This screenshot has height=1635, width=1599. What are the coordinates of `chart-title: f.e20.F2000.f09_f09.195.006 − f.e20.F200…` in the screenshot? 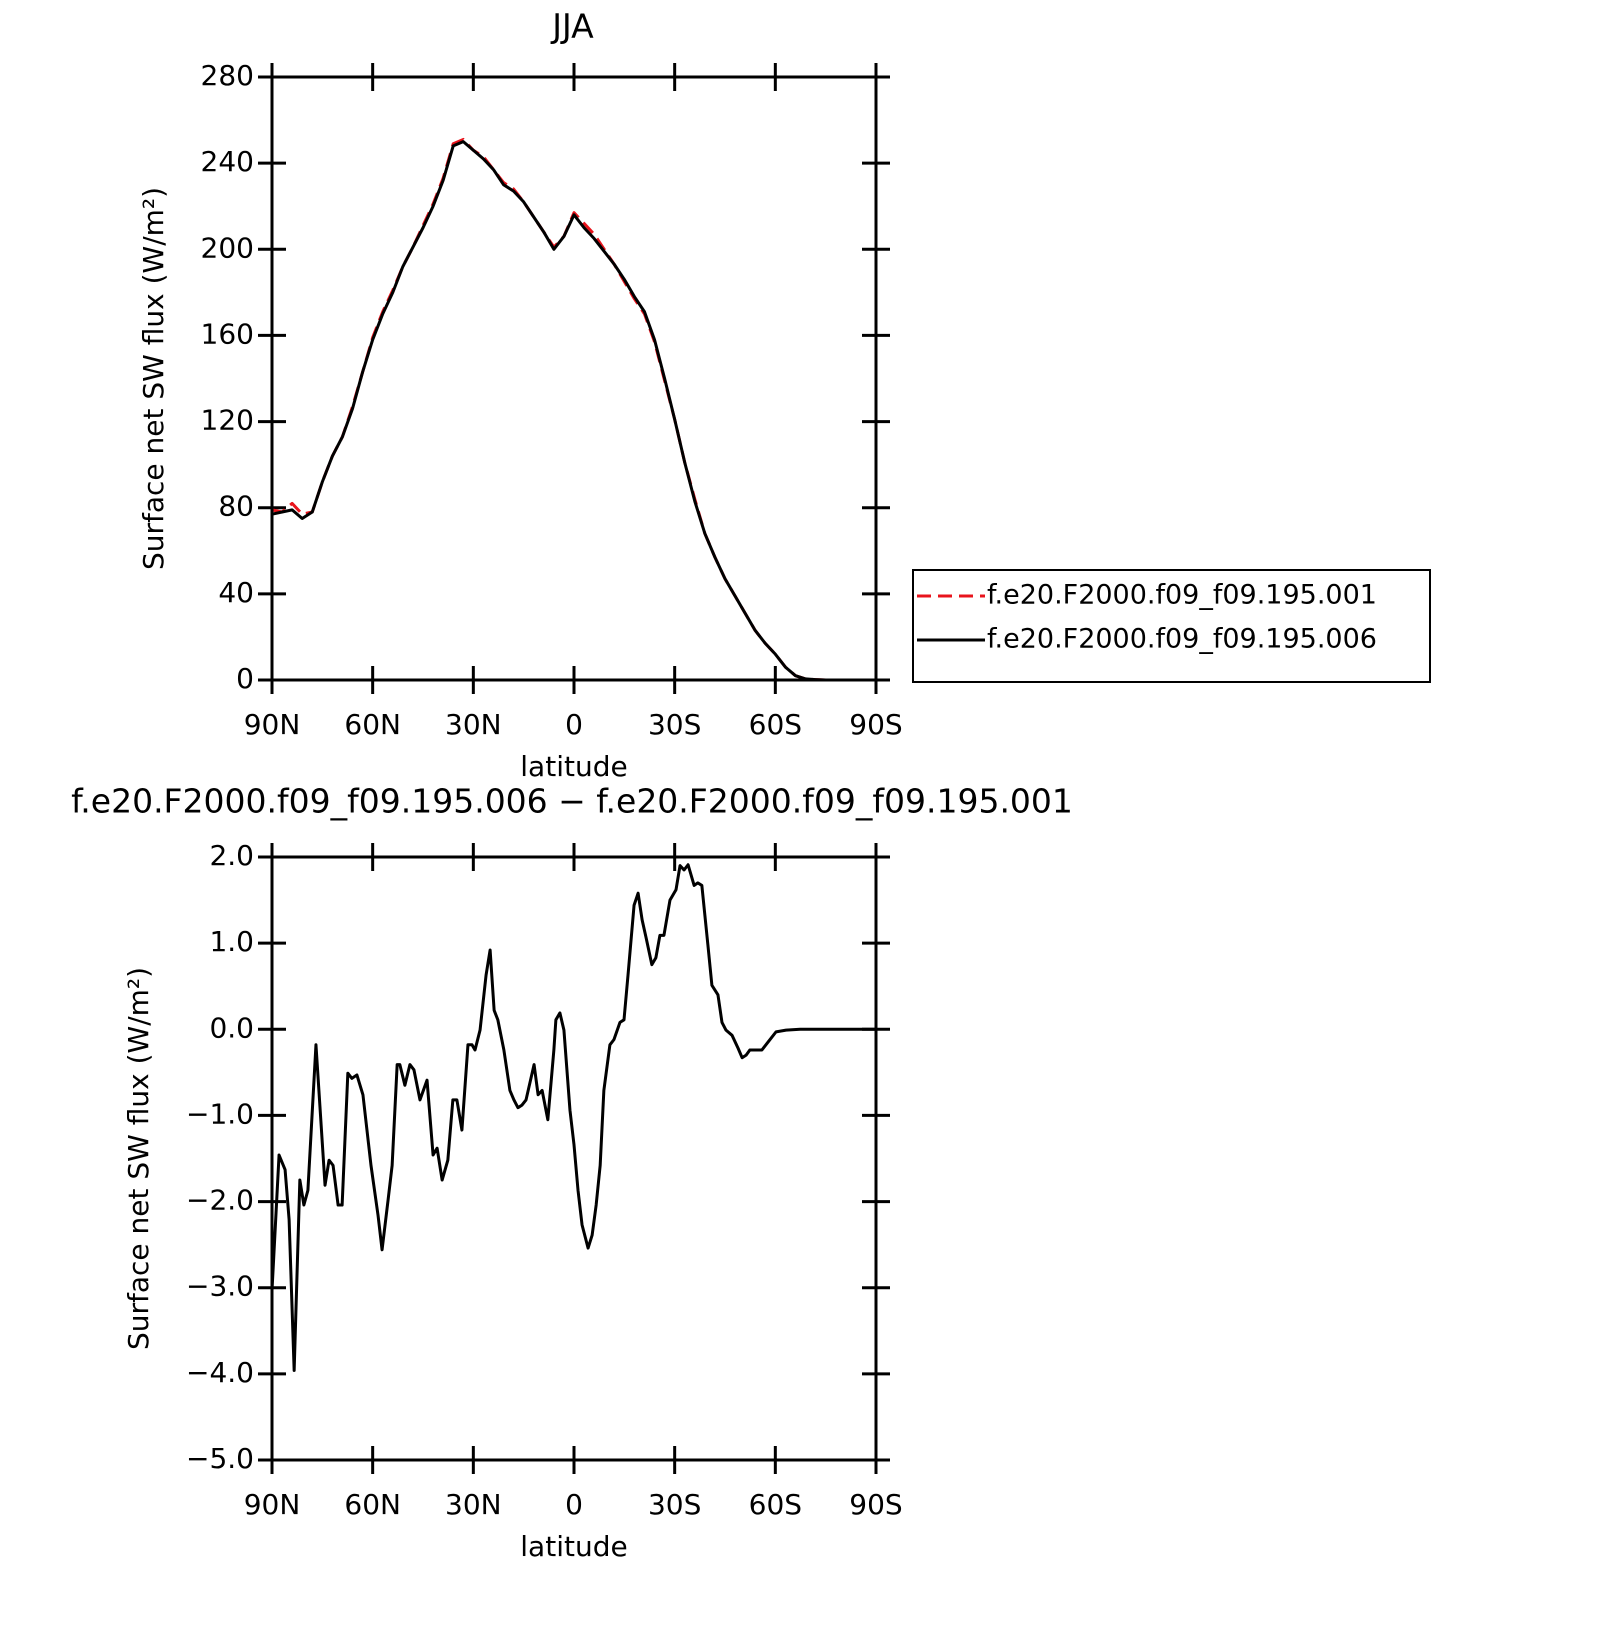 It's located at (572, 801).